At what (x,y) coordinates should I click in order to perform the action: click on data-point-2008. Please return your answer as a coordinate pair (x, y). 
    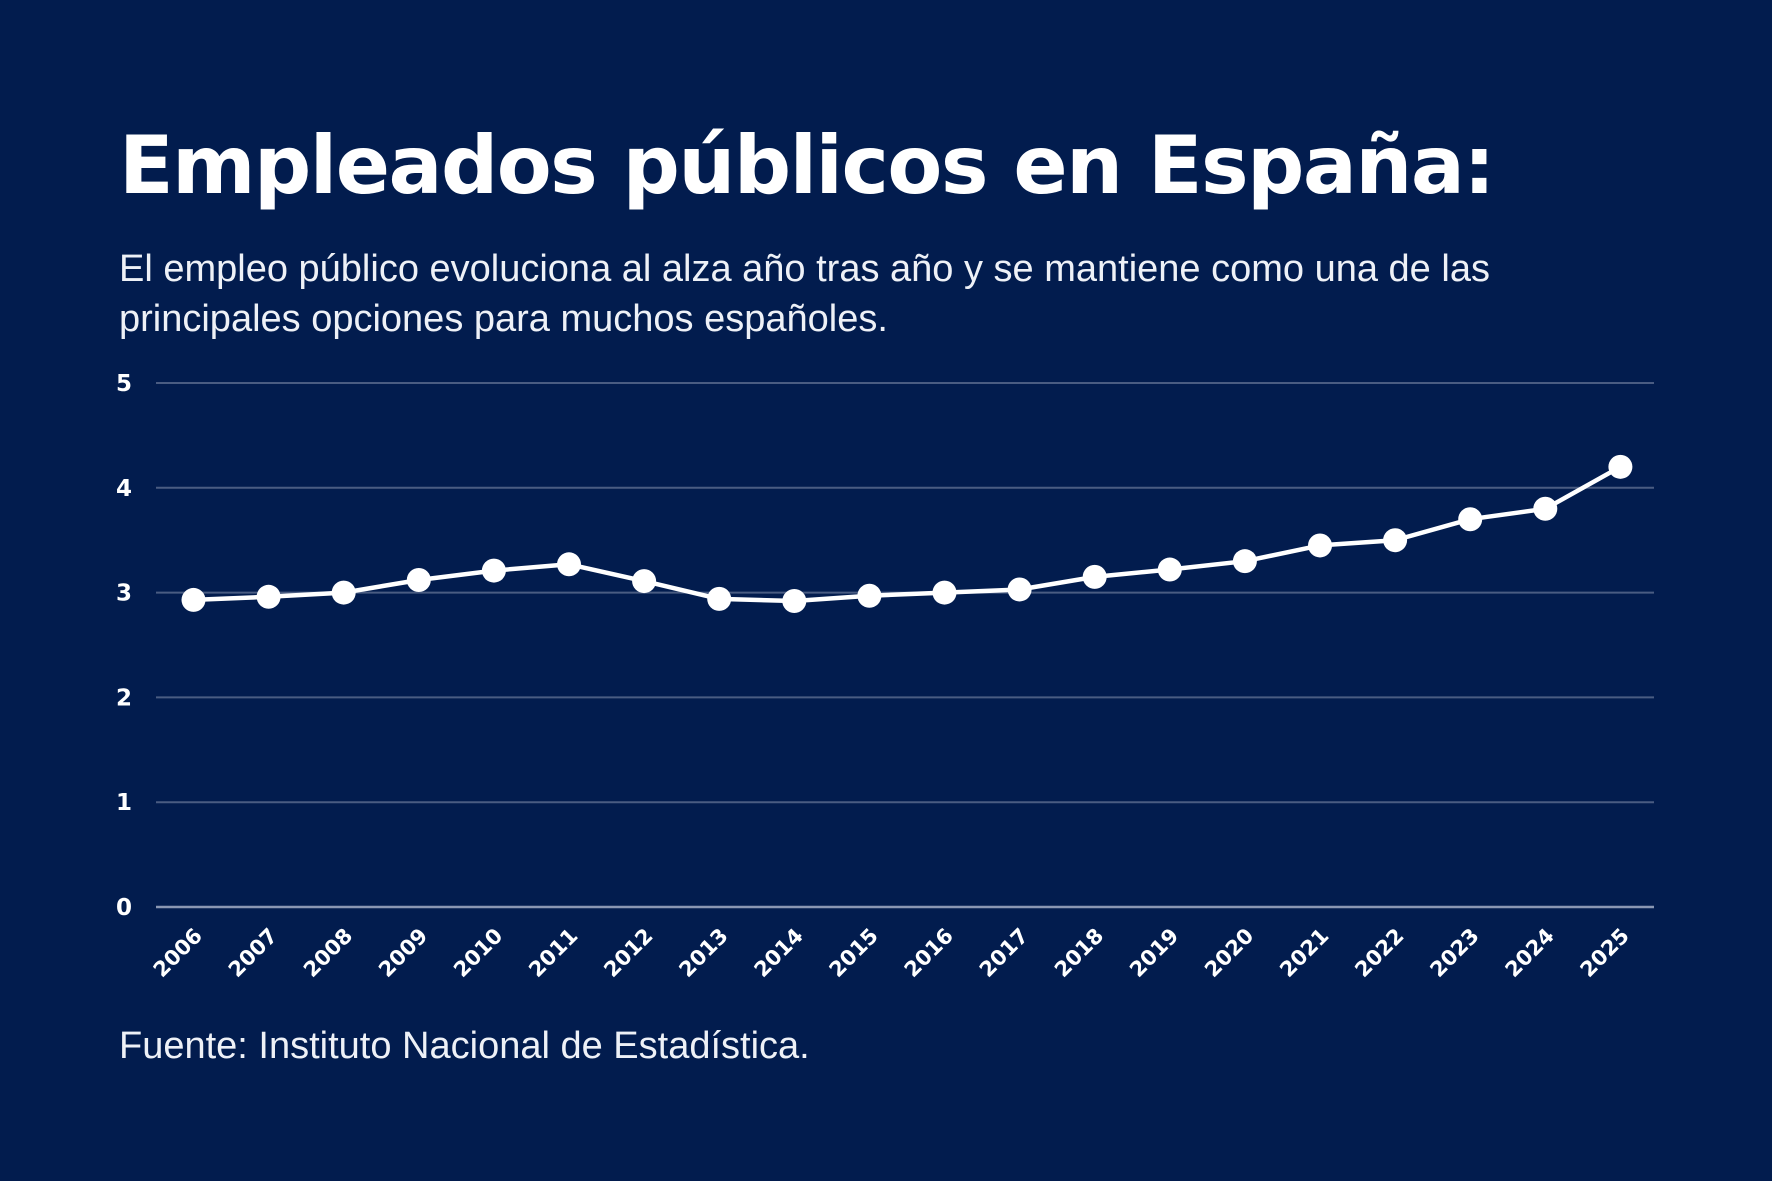
    Looking at the image, I should click on (343, 592).